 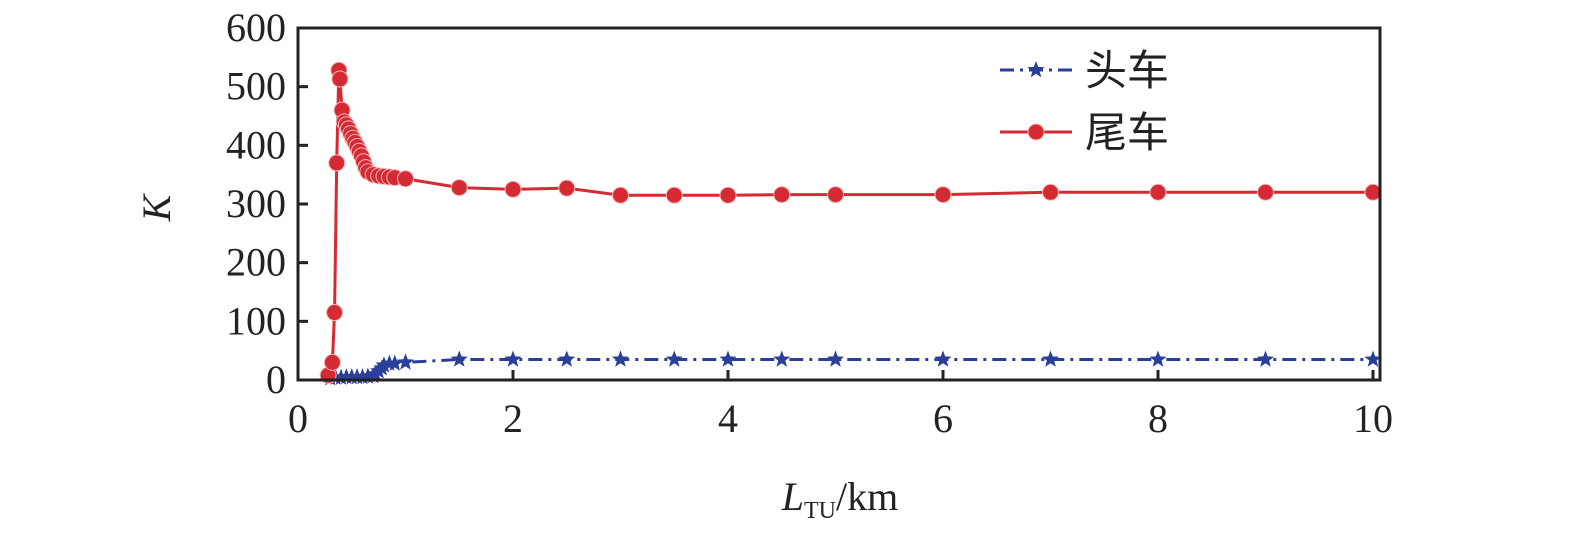 I want to click on y-tick-label: 0, so click(x=276, y=379).